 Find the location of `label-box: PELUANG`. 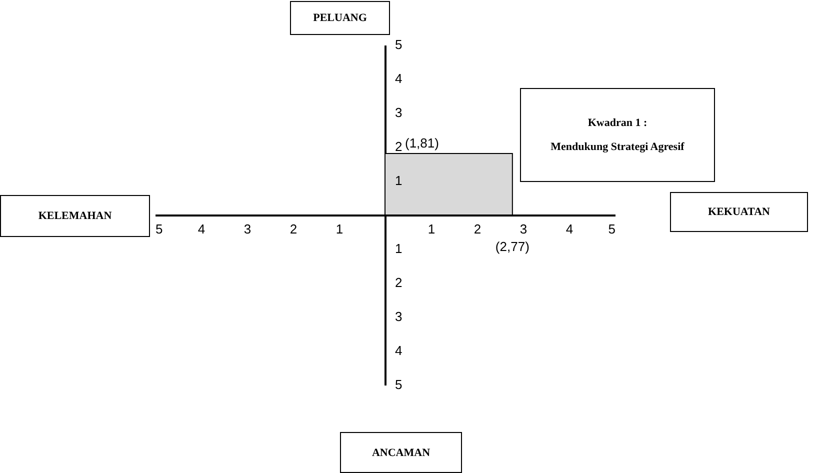

label-box: PELUANG is located at coordinates (340, 18).